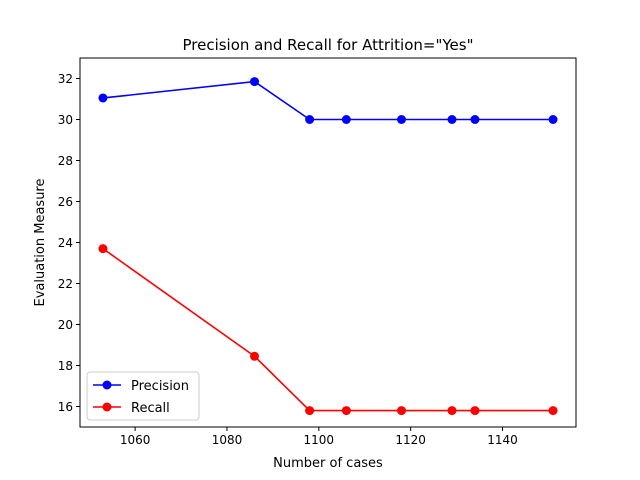 The height and width of the screenshot is (480, 640). What do you see at coordinates (65, 407) in the screenshot?
I see `y-tick-label: 16` at bounding box center [65, 407].